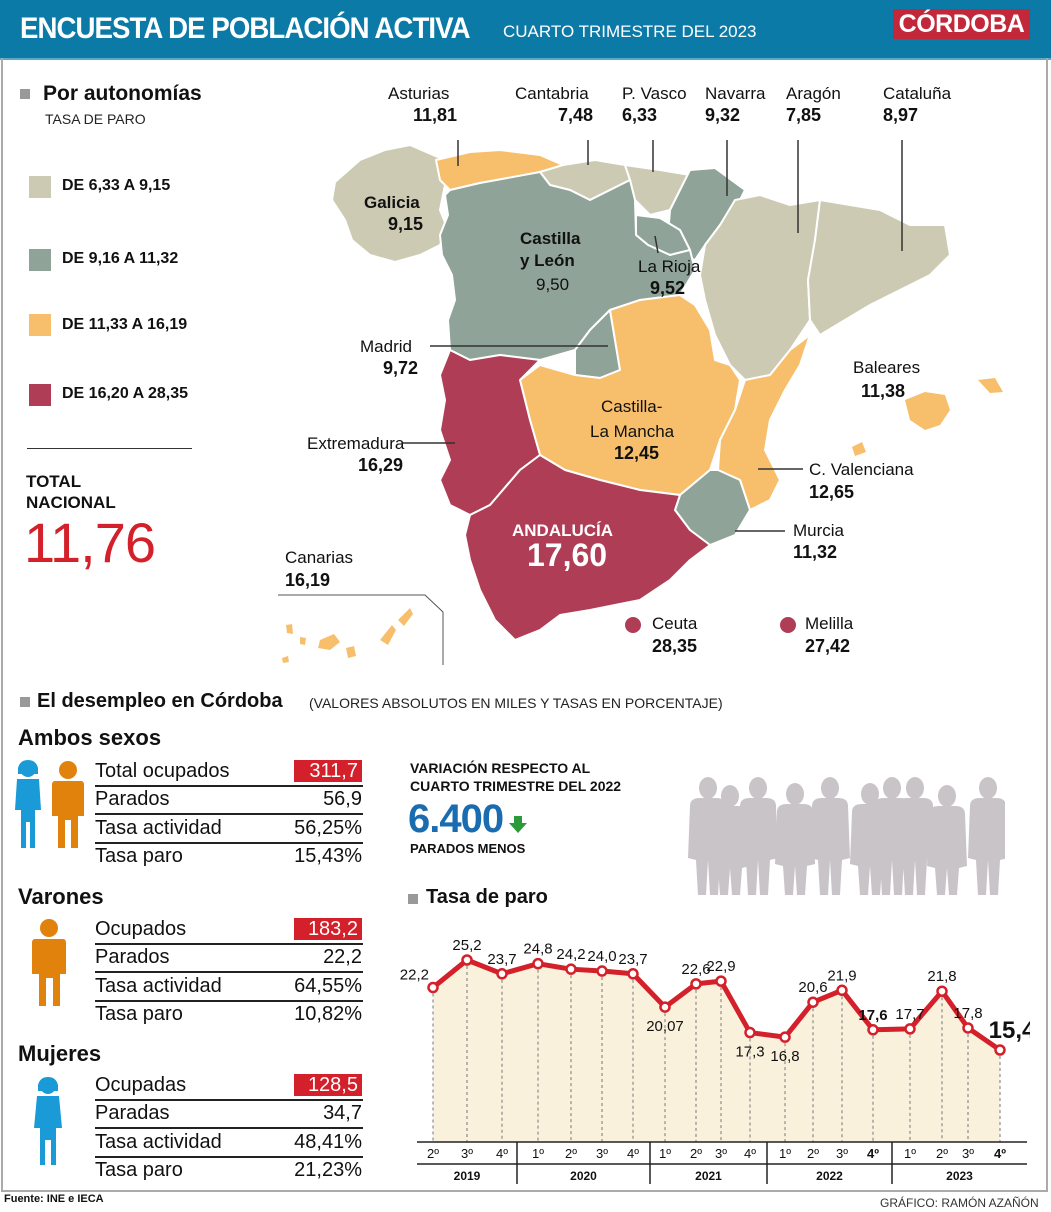 The height and width of the screenshot is (1212, 1051). I want to click on year-label: 2020, so click(583, 1176).